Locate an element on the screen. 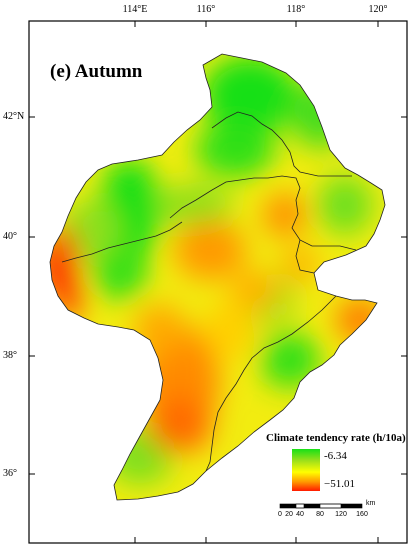 The width and height of the screenshot is (416, 550). lon-tick-label: 116° is located at coordinates (206, 9).